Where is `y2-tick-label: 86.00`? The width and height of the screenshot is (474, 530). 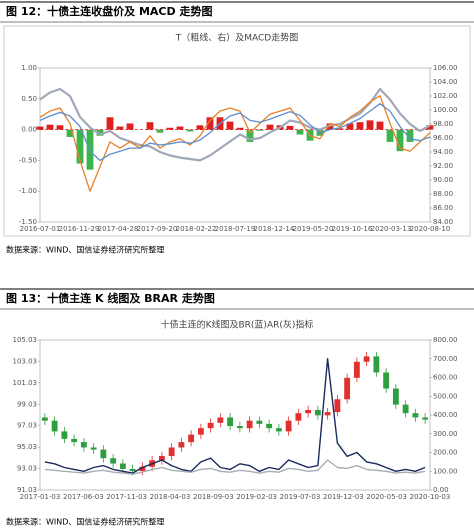 y2-tick-label: 86.00 is located at coordinates (443, 208).